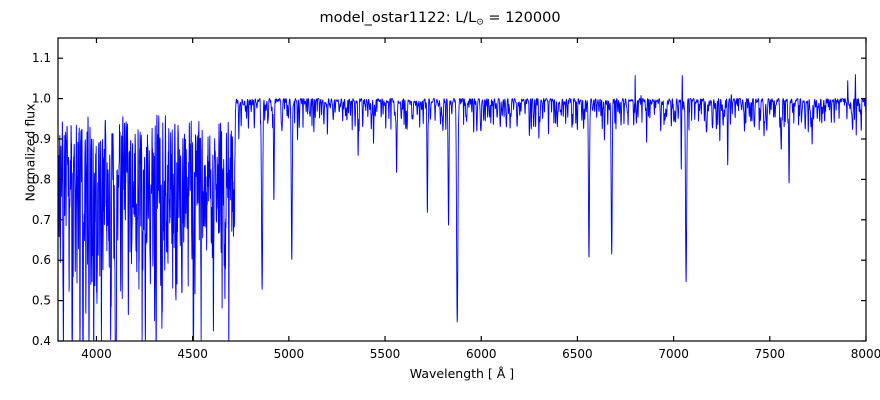  Describe the element at coordinates (41, 301) in the screenshot. I see `y-tick-label: 0.5` at that location.